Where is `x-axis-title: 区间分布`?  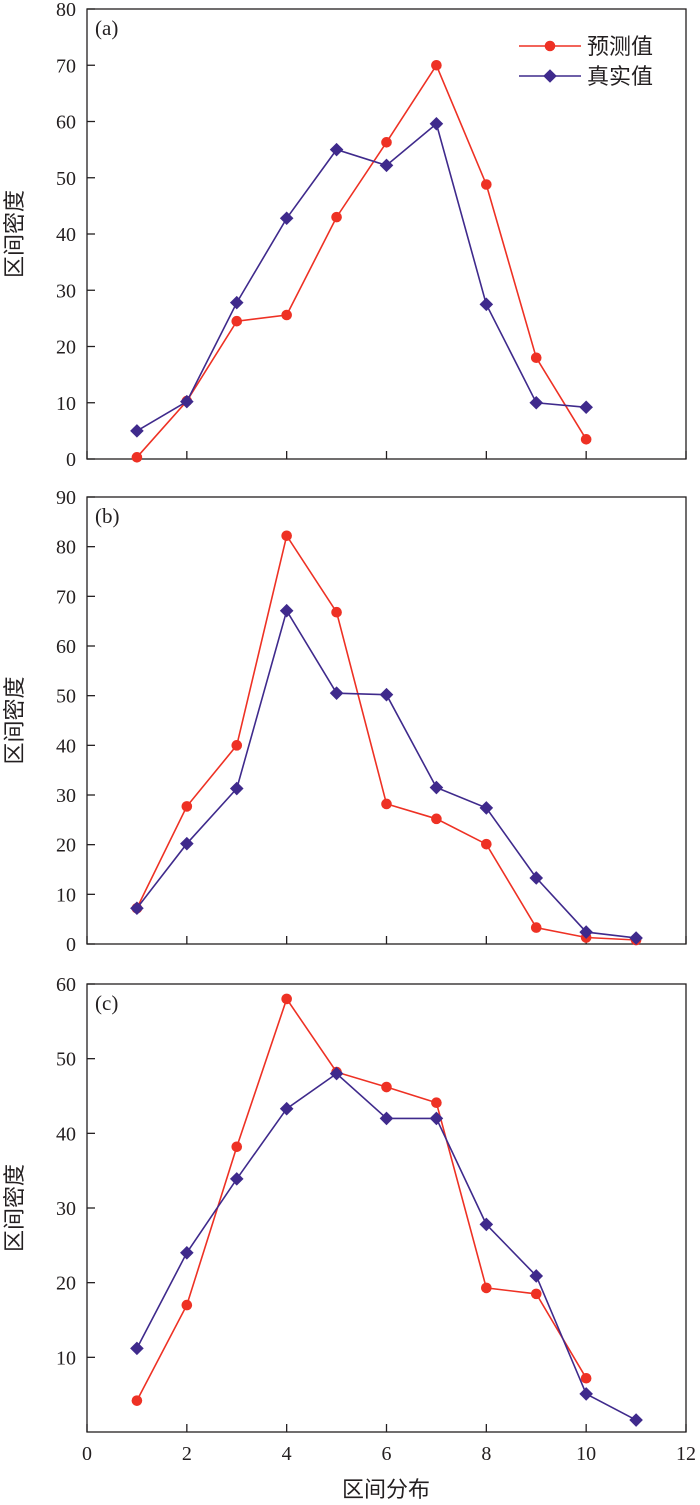
x-axis-title: 区间分布 is located at coordinates (386, 1489).